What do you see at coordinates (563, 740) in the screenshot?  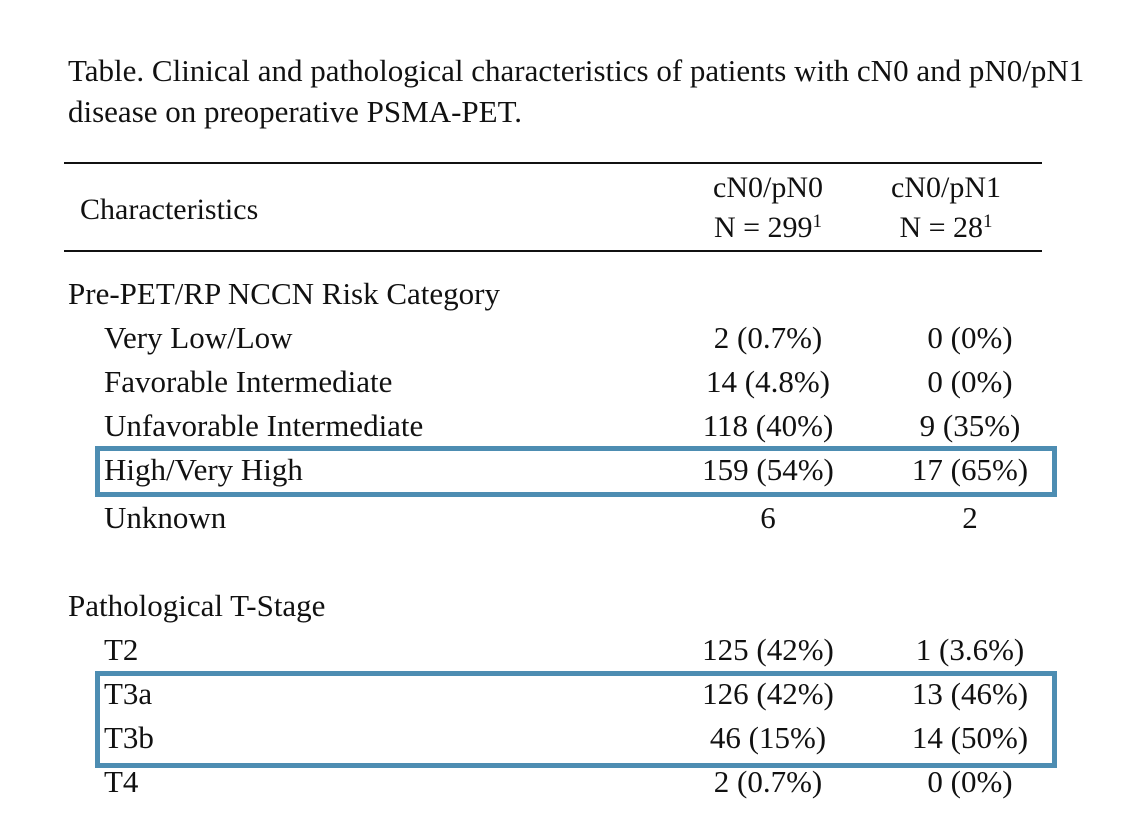 I see `table-row-highlighted: T3b 46 (15%) 14 (50%)` at bounding box center [563, 740].